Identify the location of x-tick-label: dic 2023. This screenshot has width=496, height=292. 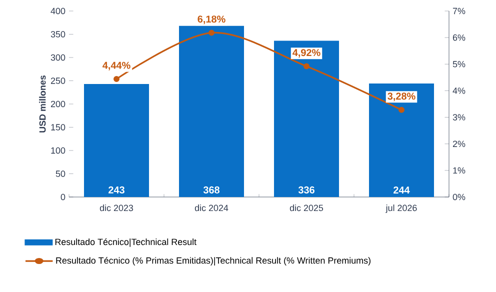
(117, 208).